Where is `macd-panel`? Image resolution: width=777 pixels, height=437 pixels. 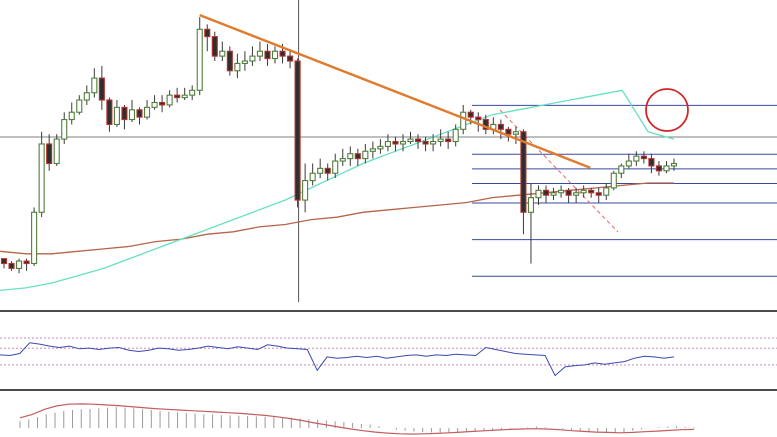 macd-panel is located at coordinates (357, 419).